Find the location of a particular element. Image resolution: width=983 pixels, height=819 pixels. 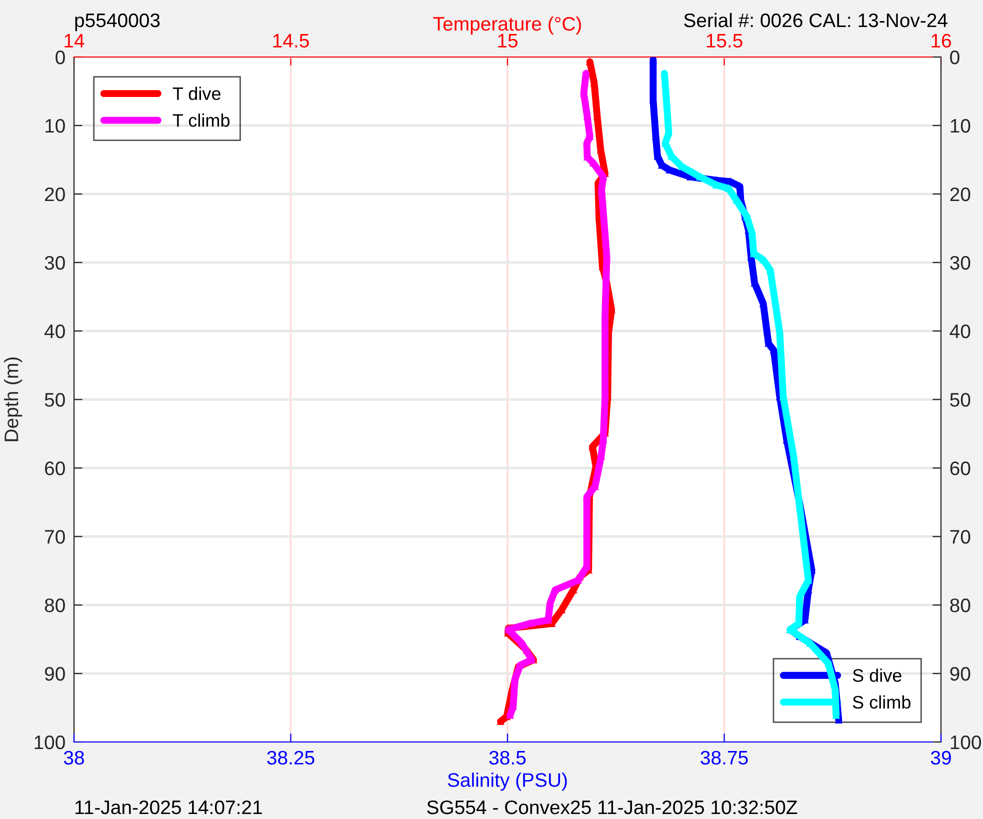

y2-tick-label: 90 is located at coordinates (960, 673).